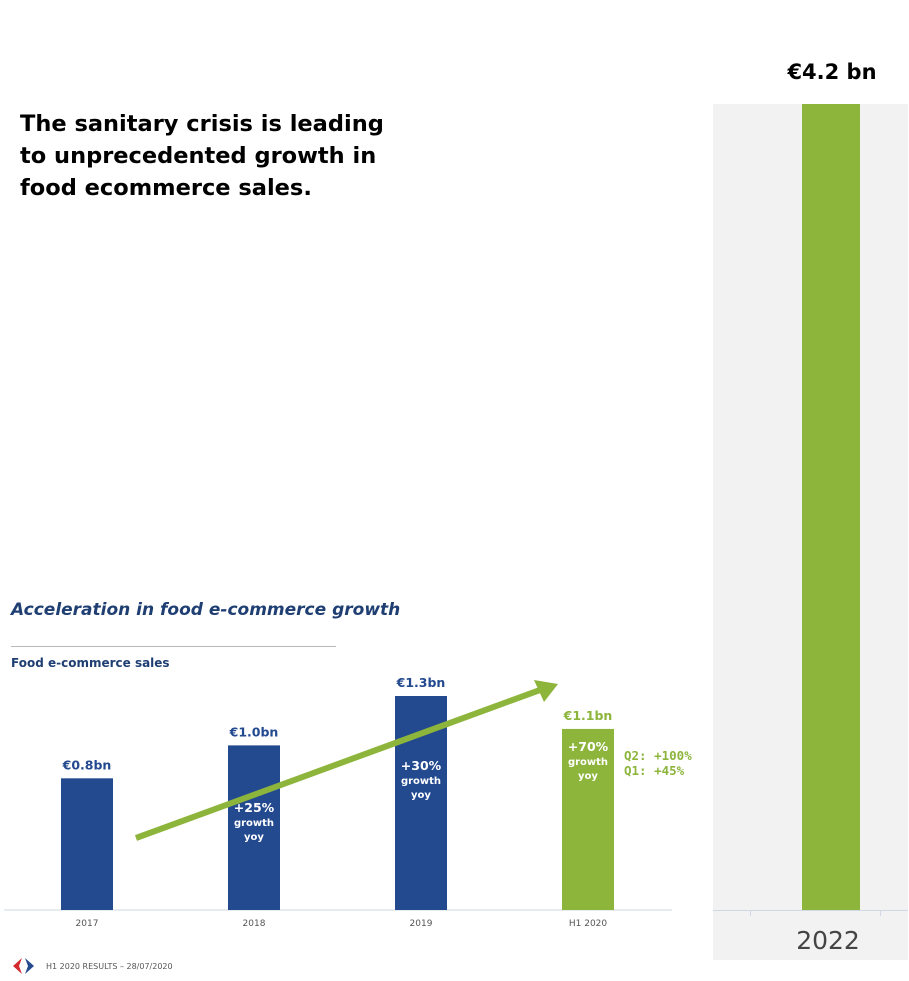 This screenshot has height=981, width=909. I want to click on chart-title: Food e-commerce sales, so click(90, 663).